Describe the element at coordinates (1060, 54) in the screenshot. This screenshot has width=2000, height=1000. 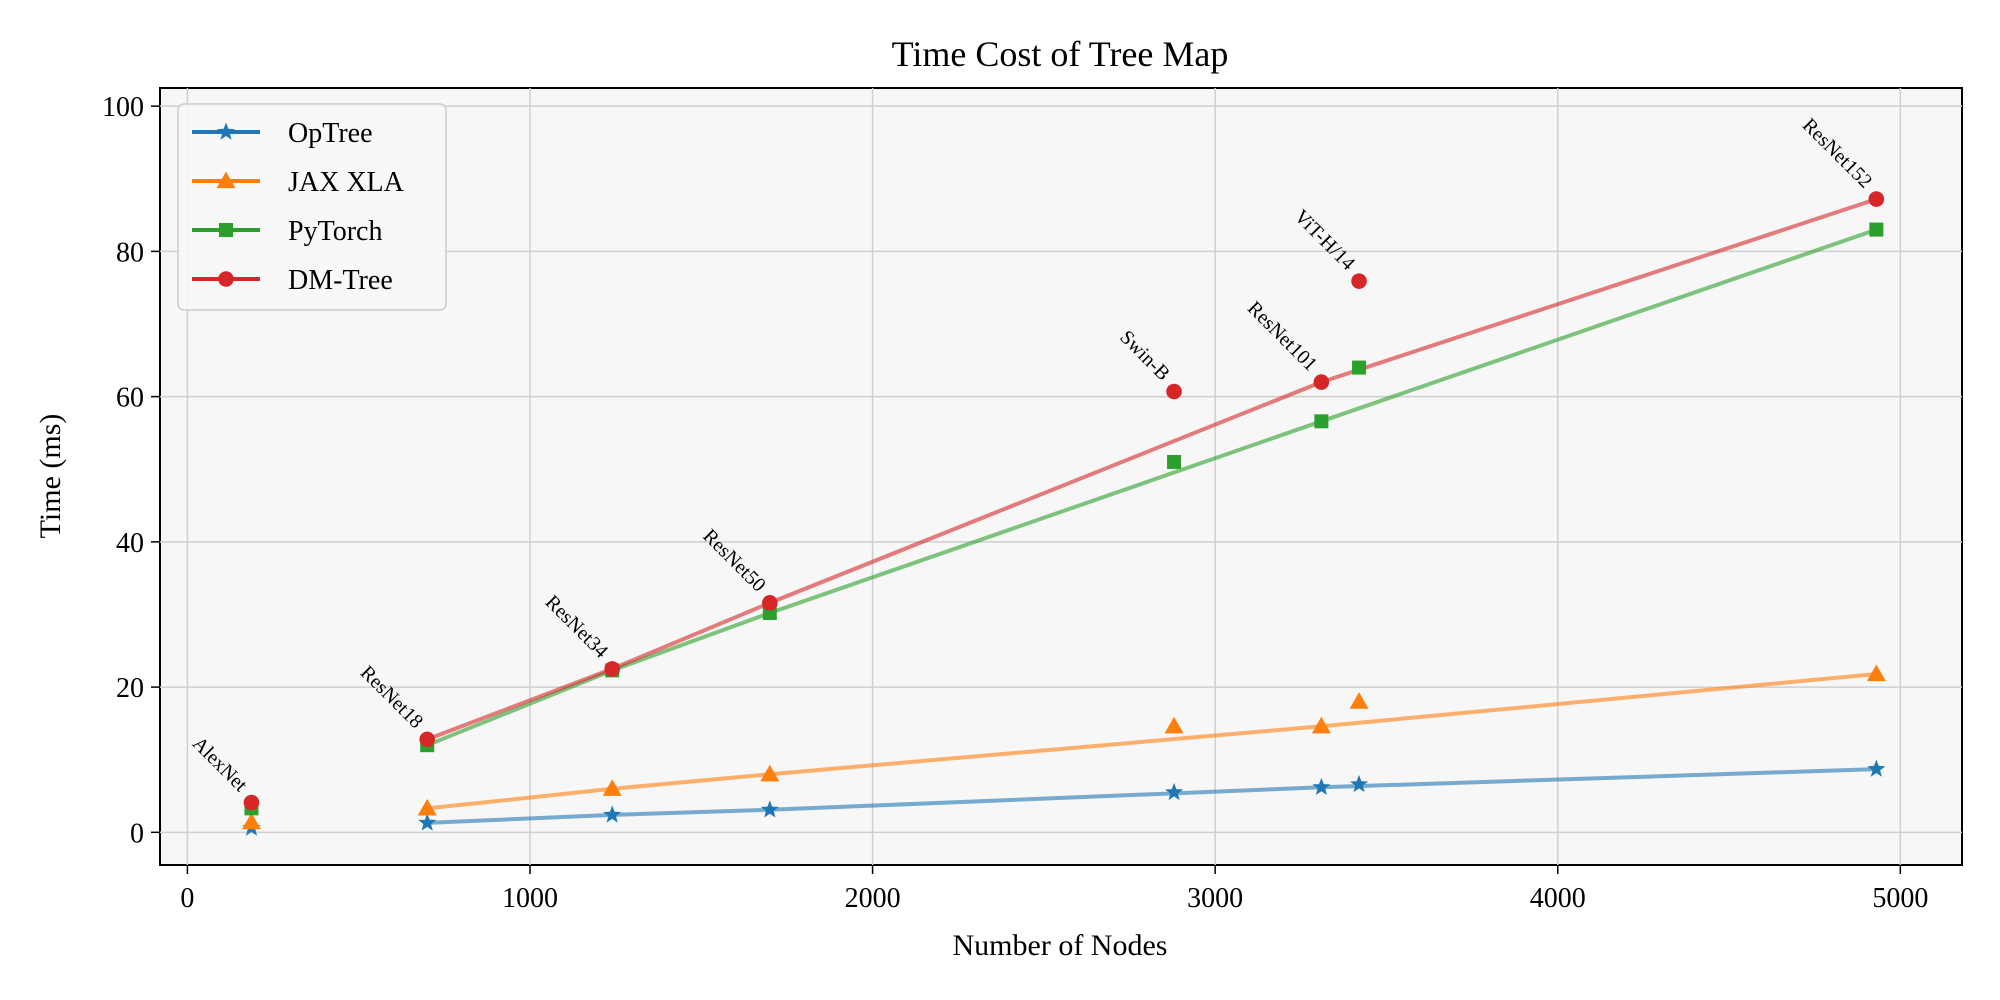
I see `chart-title: Time Cost of Tree Map` at that location.